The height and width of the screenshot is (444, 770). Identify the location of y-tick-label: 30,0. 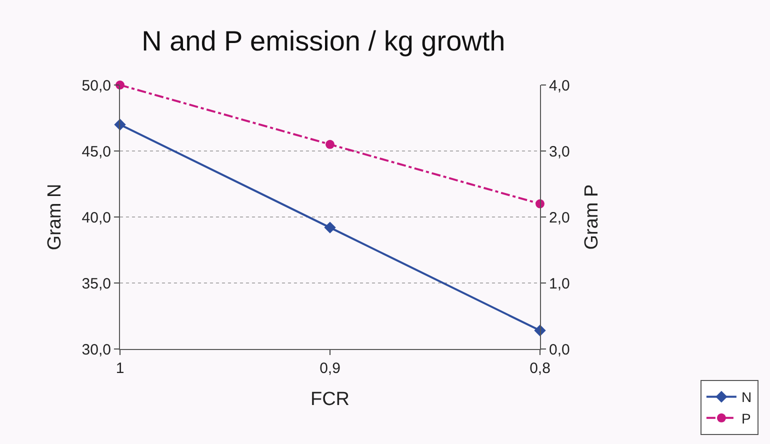
(96, 349).